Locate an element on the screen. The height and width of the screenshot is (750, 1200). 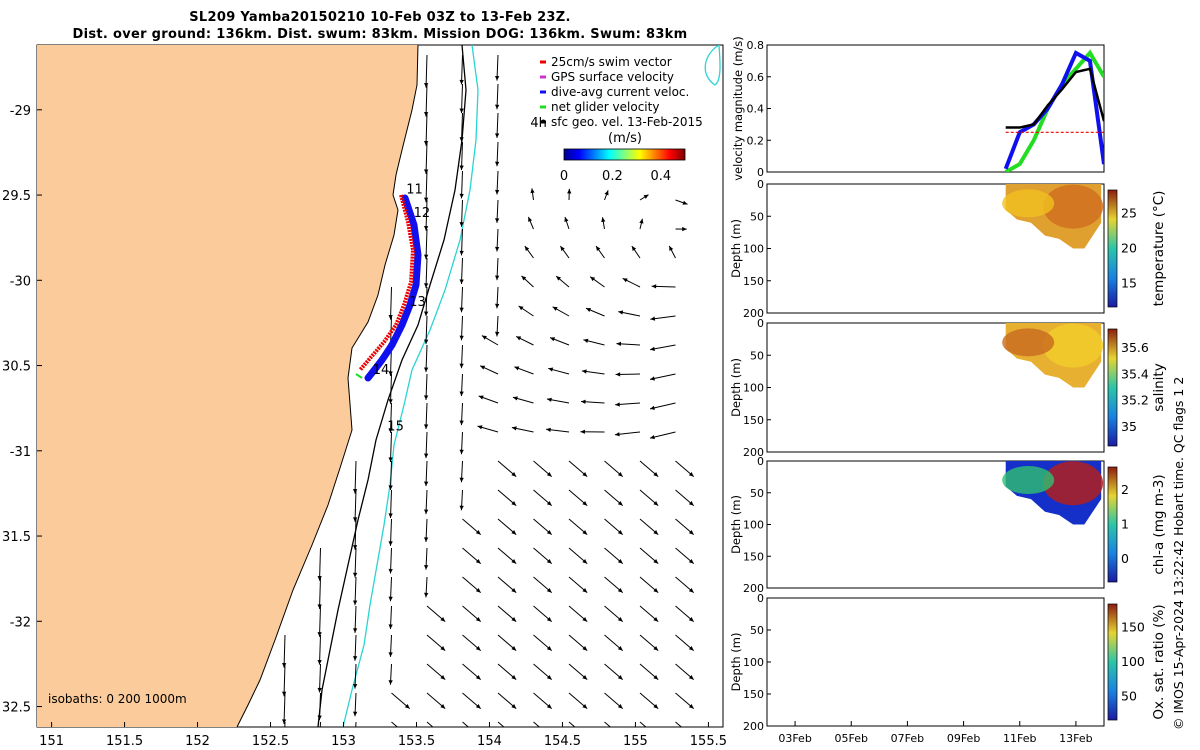
map-x-tick-label: 151 is located at coordinates (51, 741).